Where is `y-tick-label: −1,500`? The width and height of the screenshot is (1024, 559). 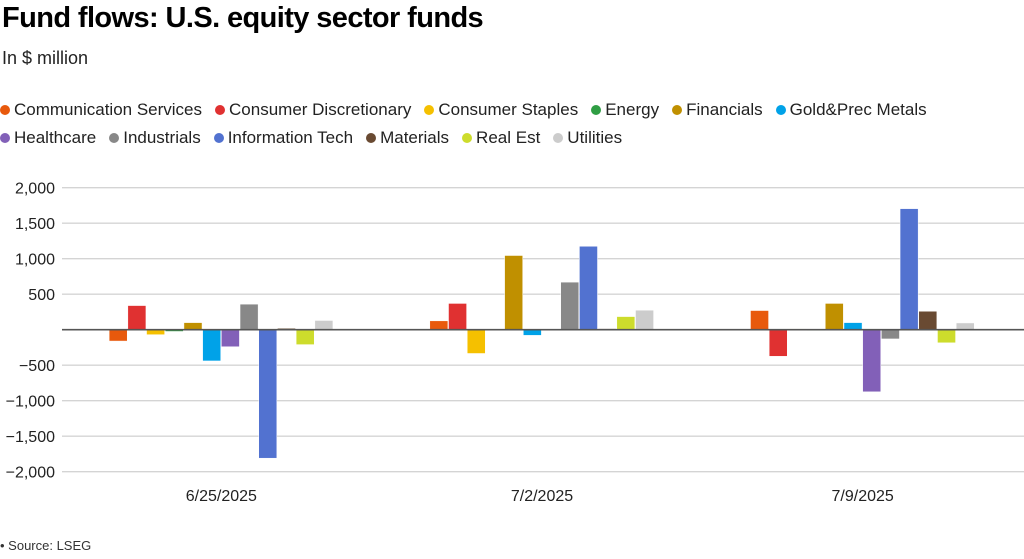 y-tick-label: −1,500 is located at coordinates (30, 437).